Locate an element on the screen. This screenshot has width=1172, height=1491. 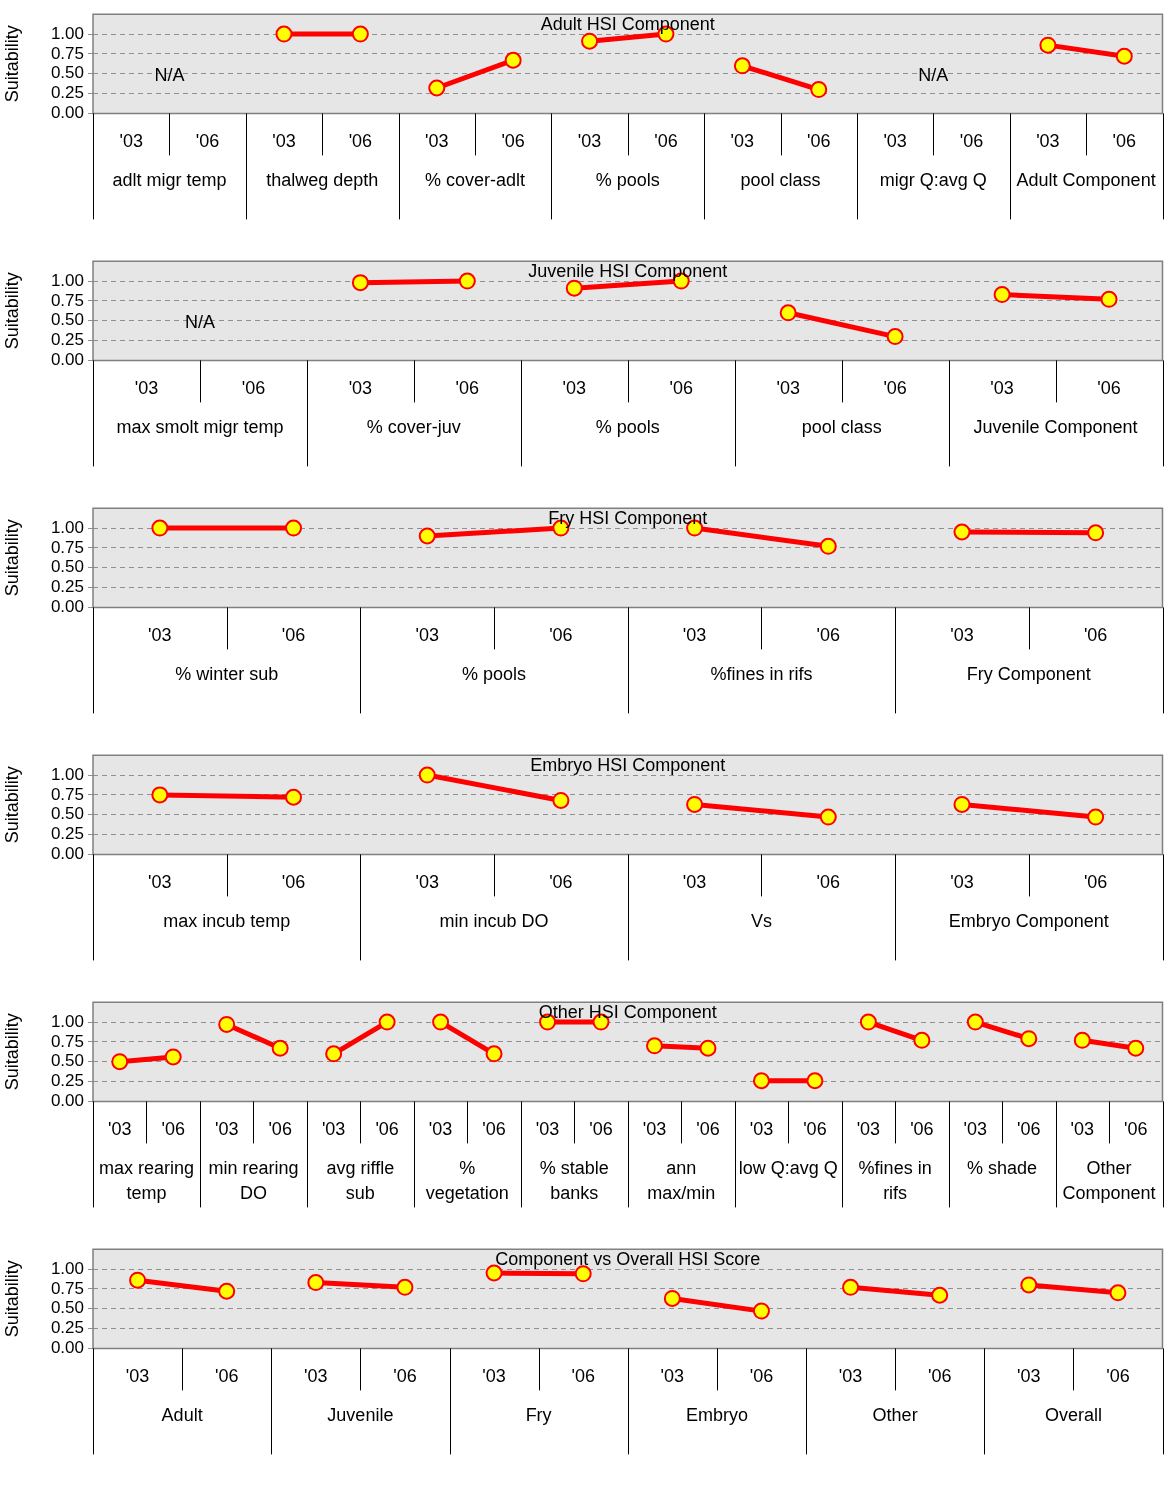
text: Other Component is located at coordinates (1109, 1181).